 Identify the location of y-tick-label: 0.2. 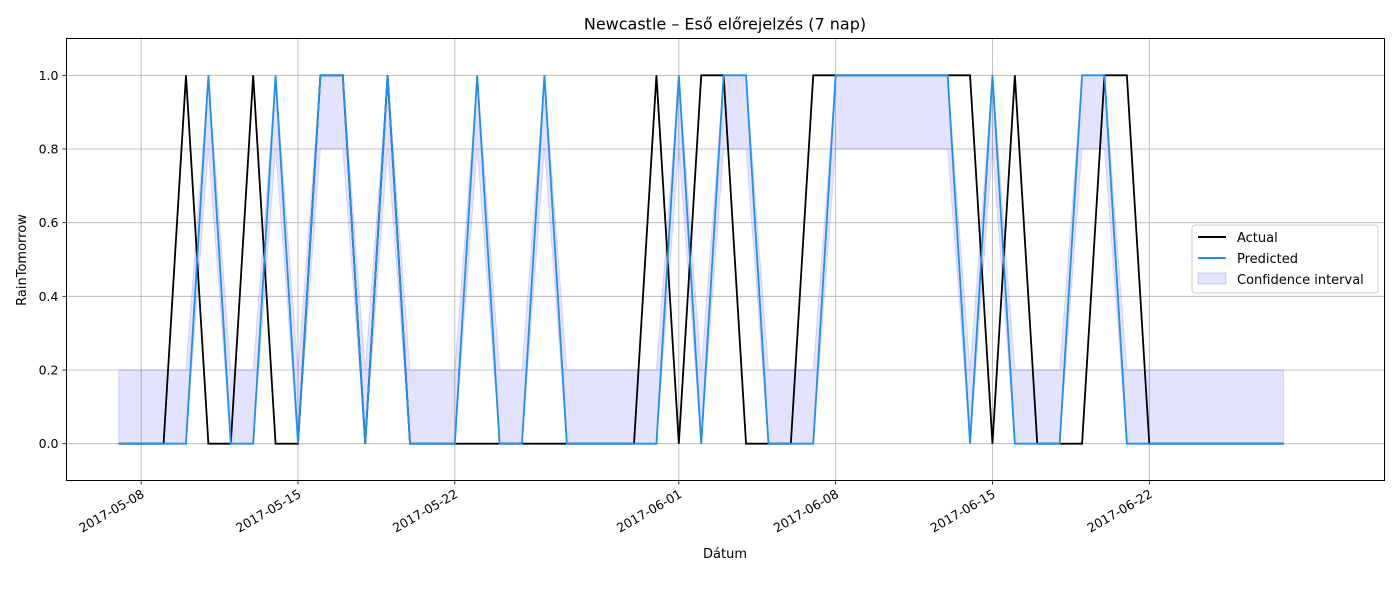
(49, 370).